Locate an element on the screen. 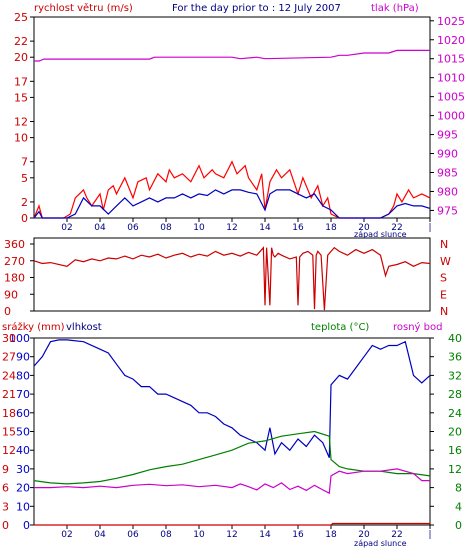  wind-x-tick-label: 02 is located at coordinates (66, 228).